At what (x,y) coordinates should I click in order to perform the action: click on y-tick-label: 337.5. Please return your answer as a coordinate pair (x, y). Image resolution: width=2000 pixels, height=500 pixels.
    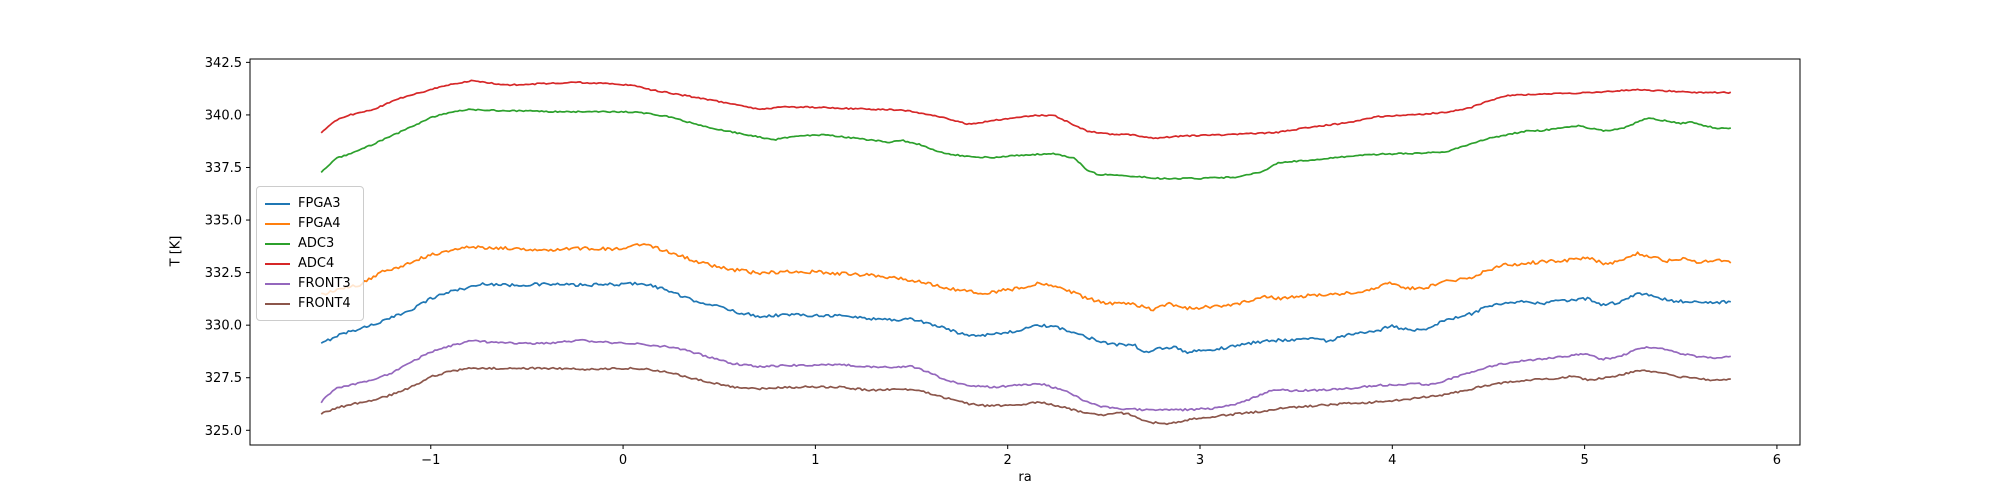
    Looking at the image, I should click on (223, 168).